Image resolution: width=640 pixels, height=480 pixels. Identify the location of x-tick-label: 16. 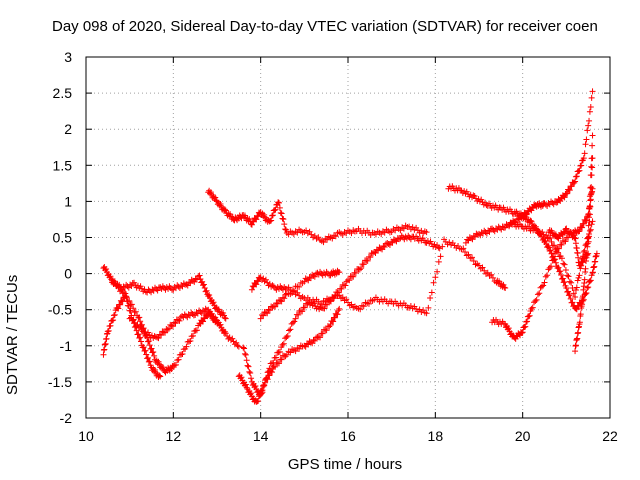
(348, 436).